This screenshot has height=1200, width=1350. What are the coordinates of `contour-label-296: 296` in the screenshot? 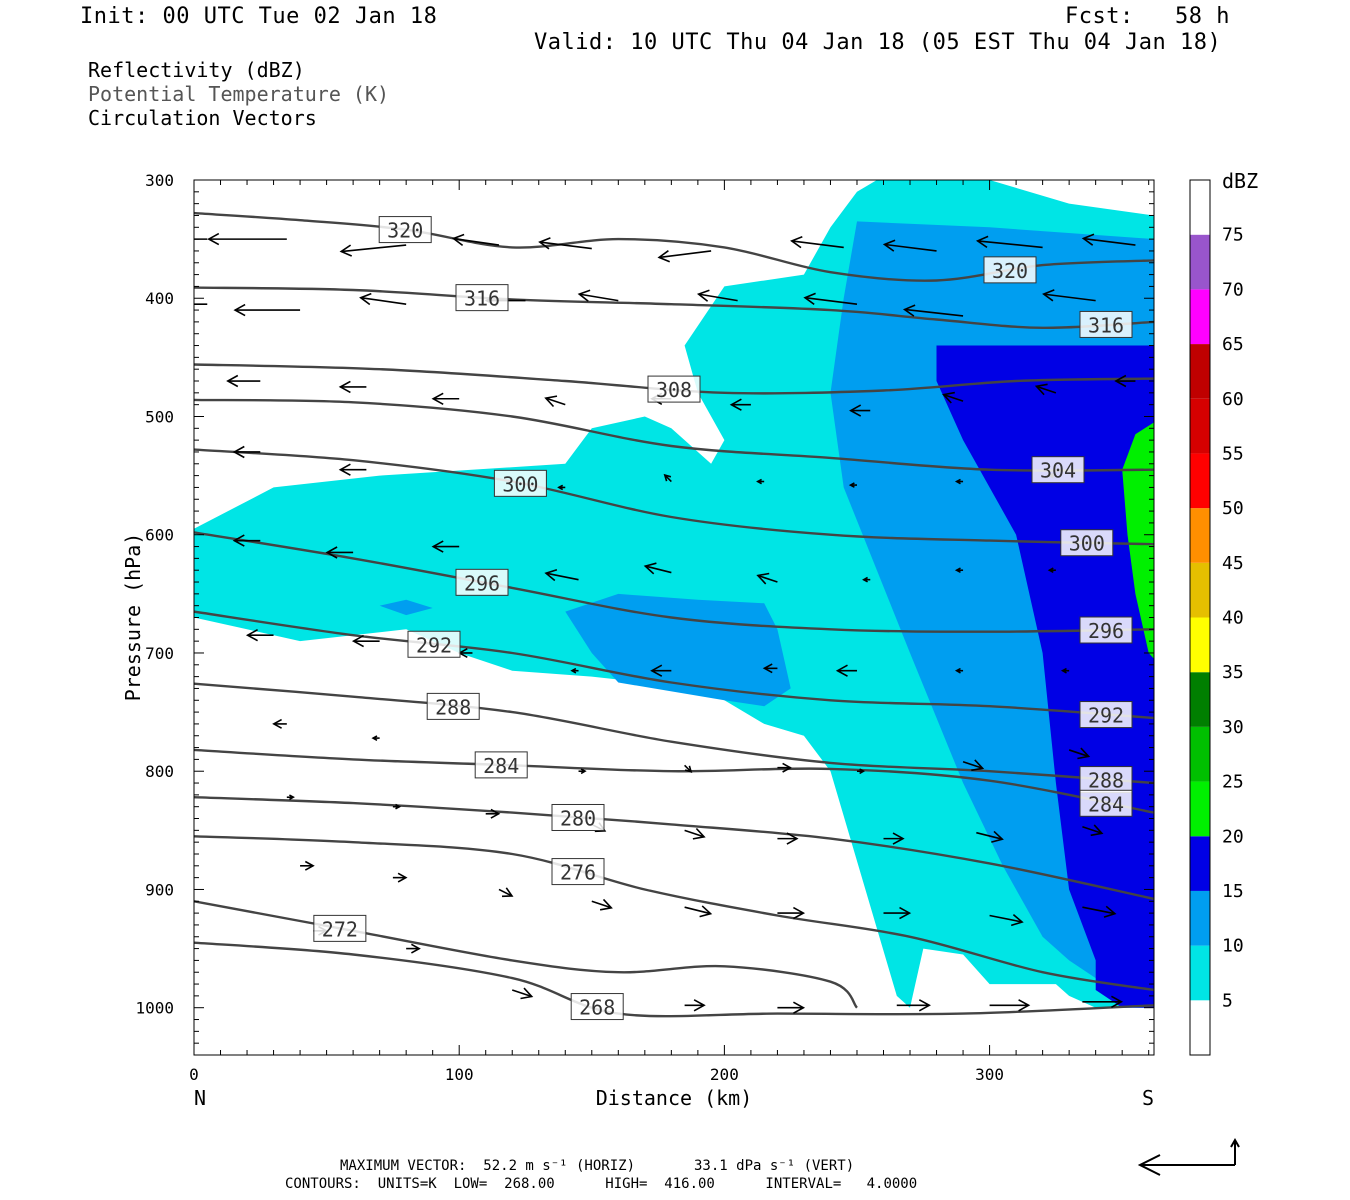 It's located at (482, 583).